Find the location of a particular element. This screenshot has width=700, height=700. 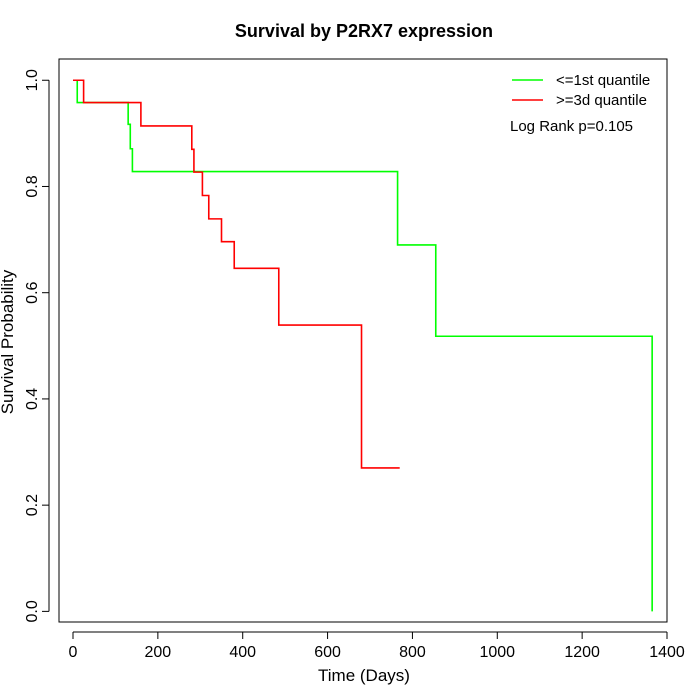

x-tick-label: 1000 is located at coordinates (497, 652).